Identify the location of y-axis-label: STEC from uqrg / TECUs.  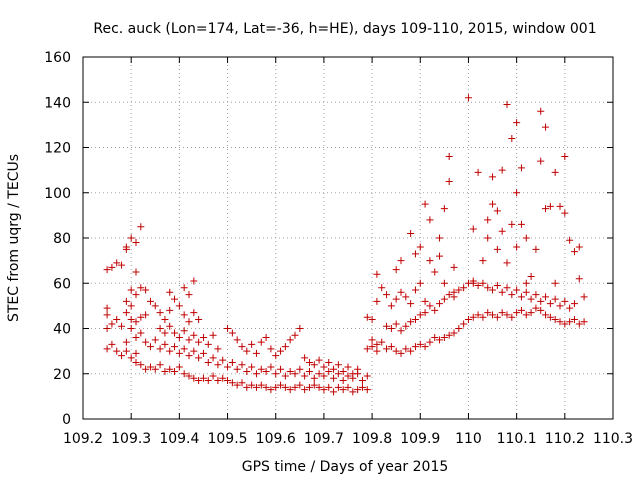
(14, 238).